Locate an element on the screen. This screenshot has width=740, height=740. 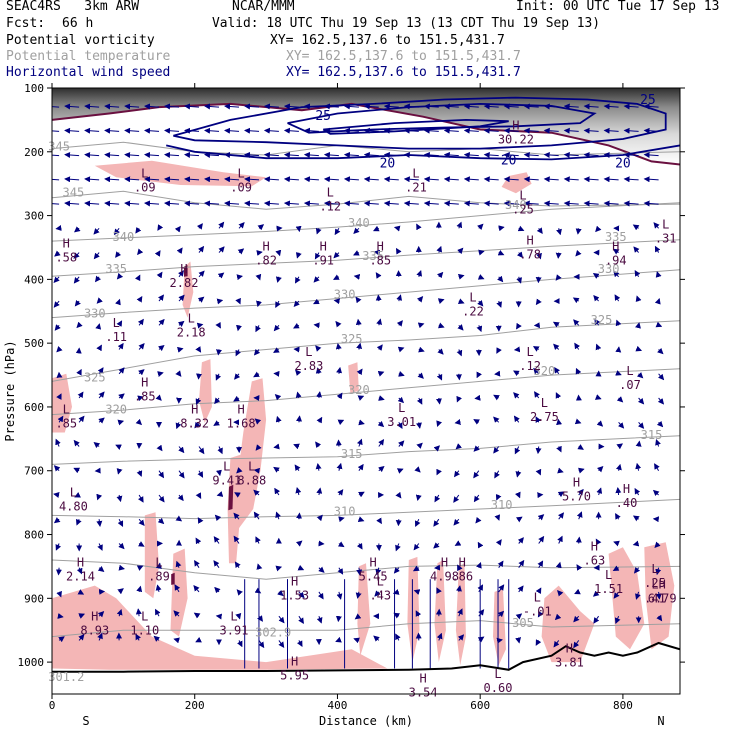
pv-extremum-value: 4.98 is located at coordinates (444, 576).